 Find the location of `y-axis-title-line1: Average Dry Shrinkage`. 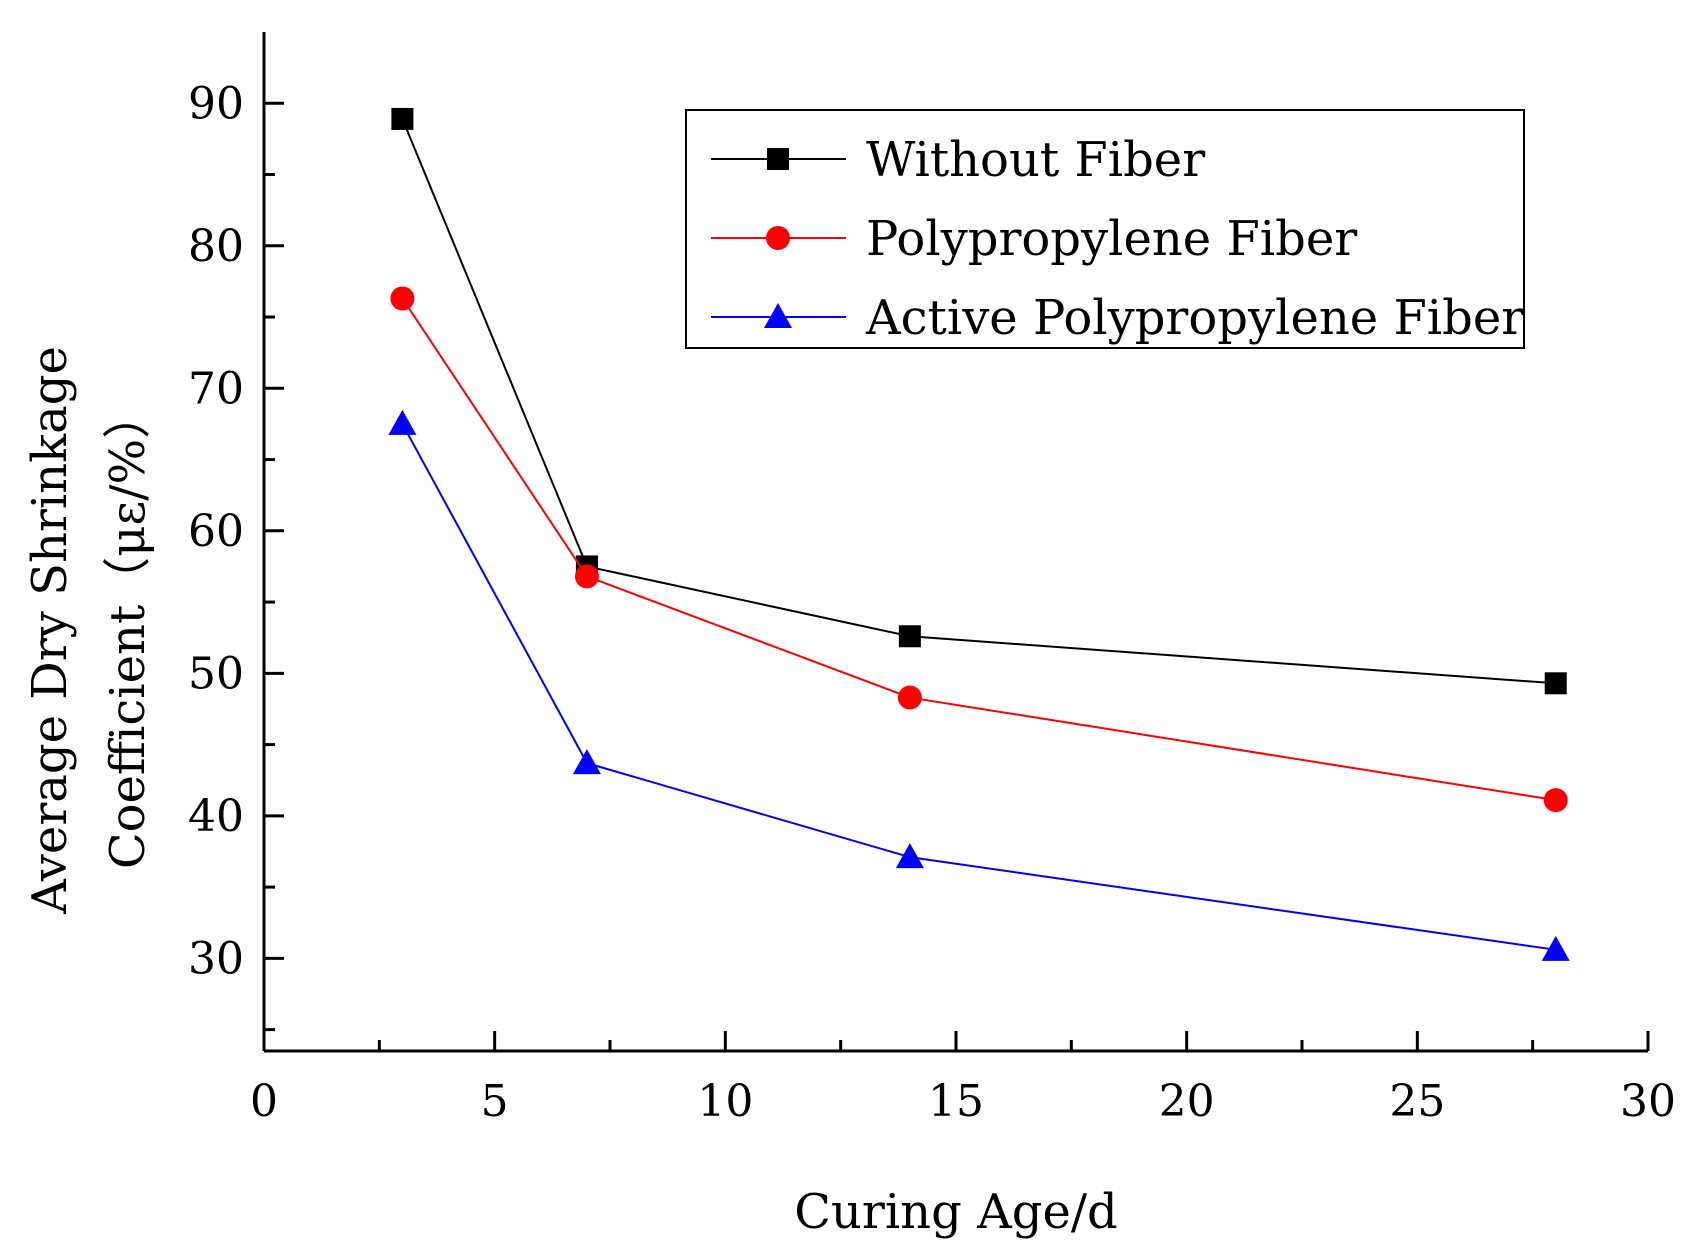

y-axis-title-line1: Average Dry Shrinkage is located at coordinates (50, 630).